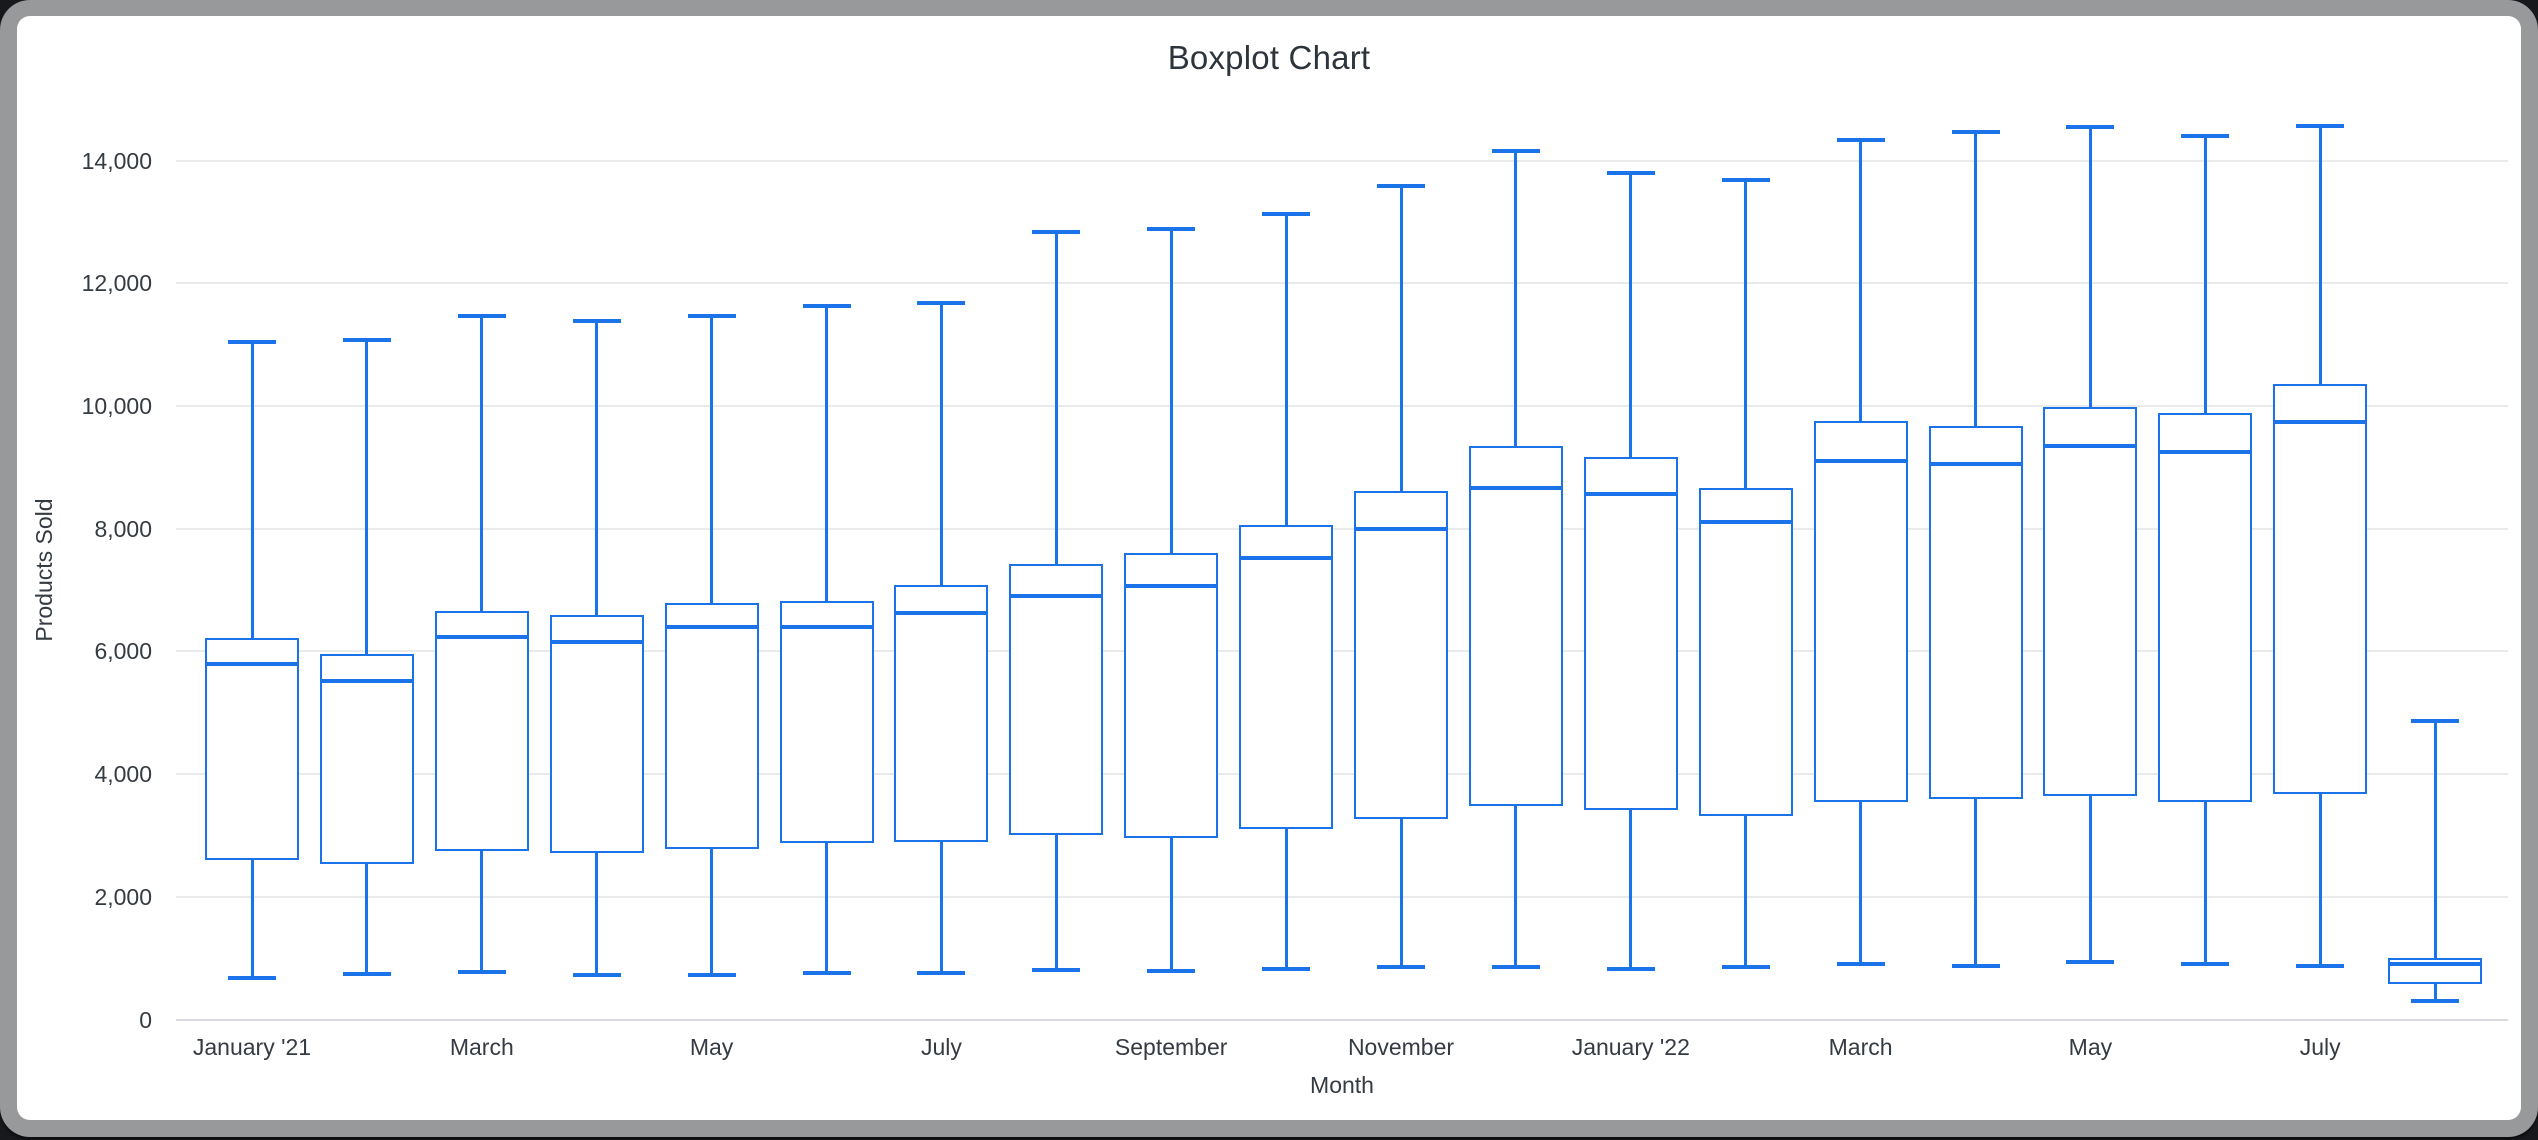 The image size is (2538, 1140). Describe the element at coordinates (252, 1047) in the screenshot. I see `x-tick-label: January '21` at that location.